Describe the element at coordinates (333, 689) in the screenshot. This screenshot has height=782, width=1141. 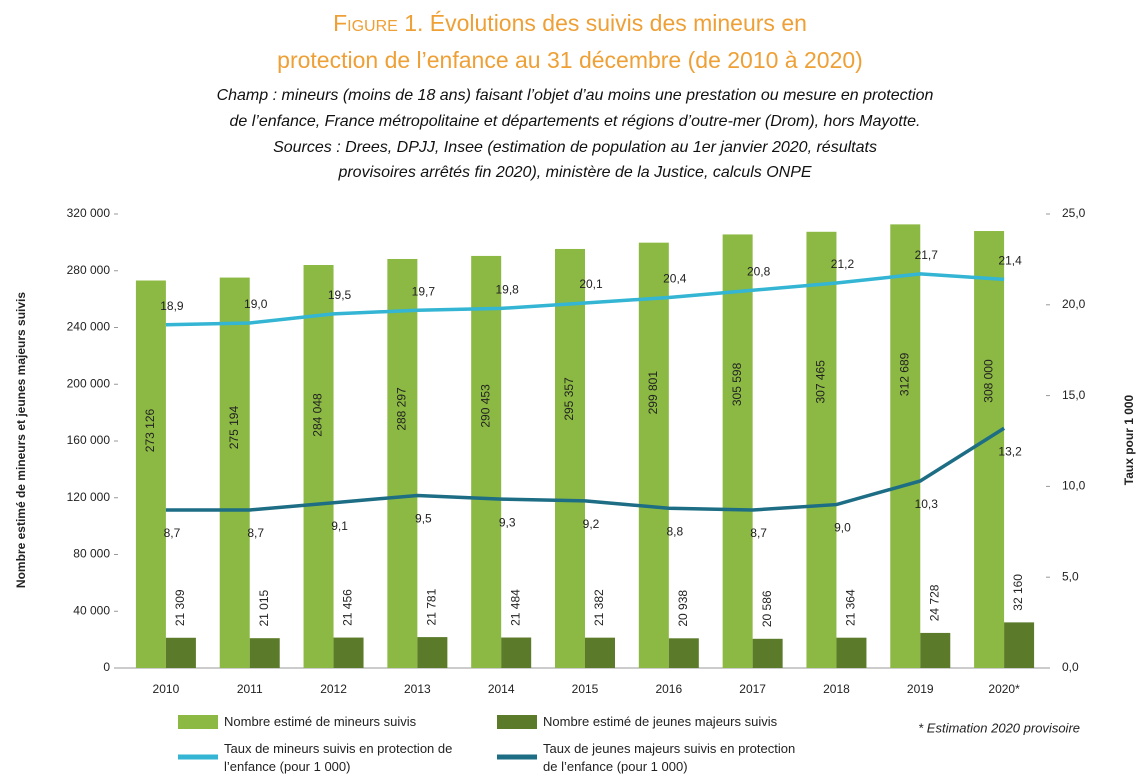
I see `x-tick-label: 2012` at that location.